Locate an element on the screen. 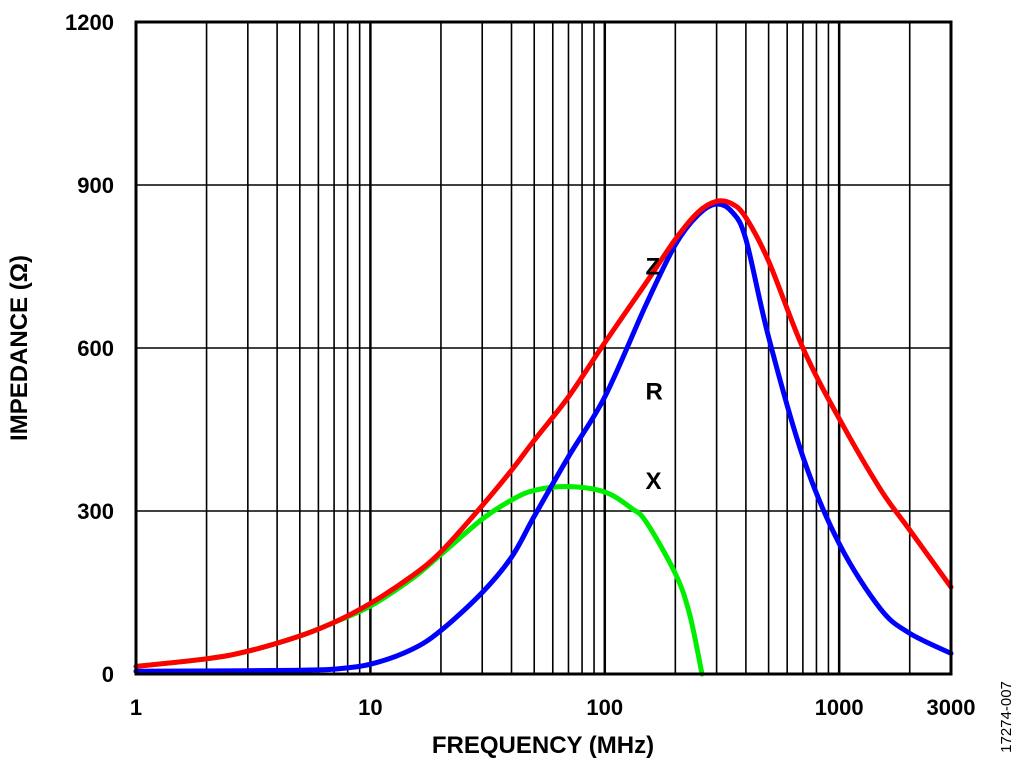 This screenshot has width=1024, height=770. x-tick-label: 3000 is located at coordinates (951, 707).